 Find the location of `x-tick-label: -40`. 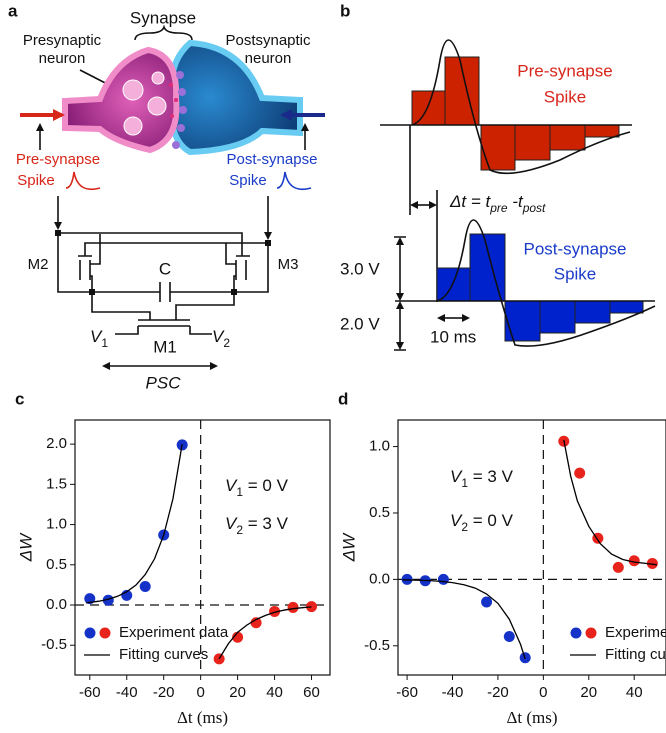

x-tick-label: -40 is located at coordinates (127, 692).